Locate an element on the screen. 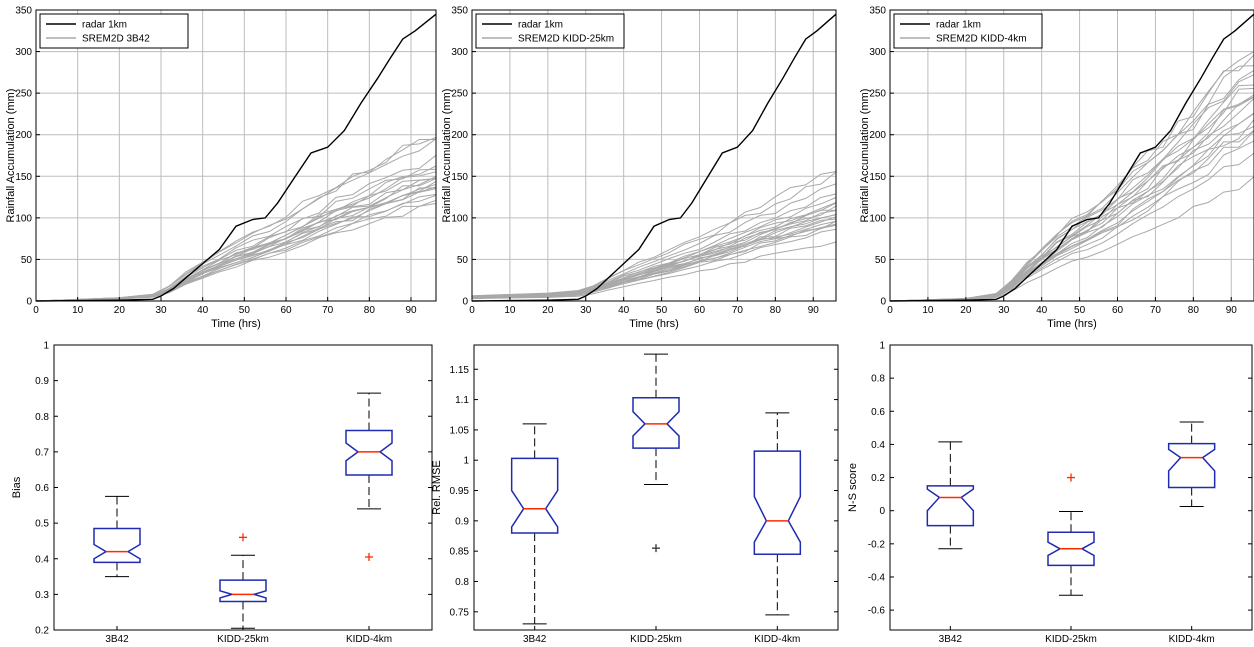 This screenshot has width=1254, height=647. y-tick-label: 0.7 is located at coordinates (42, 452).